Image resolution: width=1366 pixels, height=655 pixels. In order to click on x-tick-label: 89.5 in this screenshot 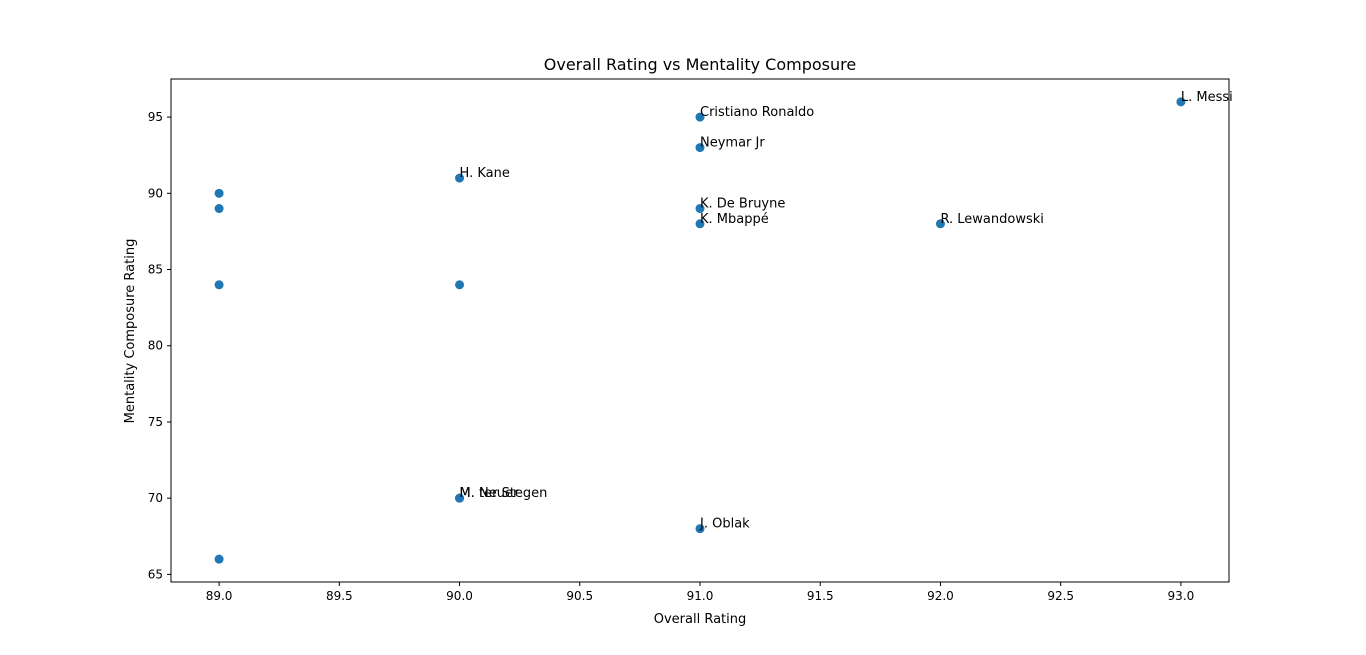, I will do `click(339, 596)`.